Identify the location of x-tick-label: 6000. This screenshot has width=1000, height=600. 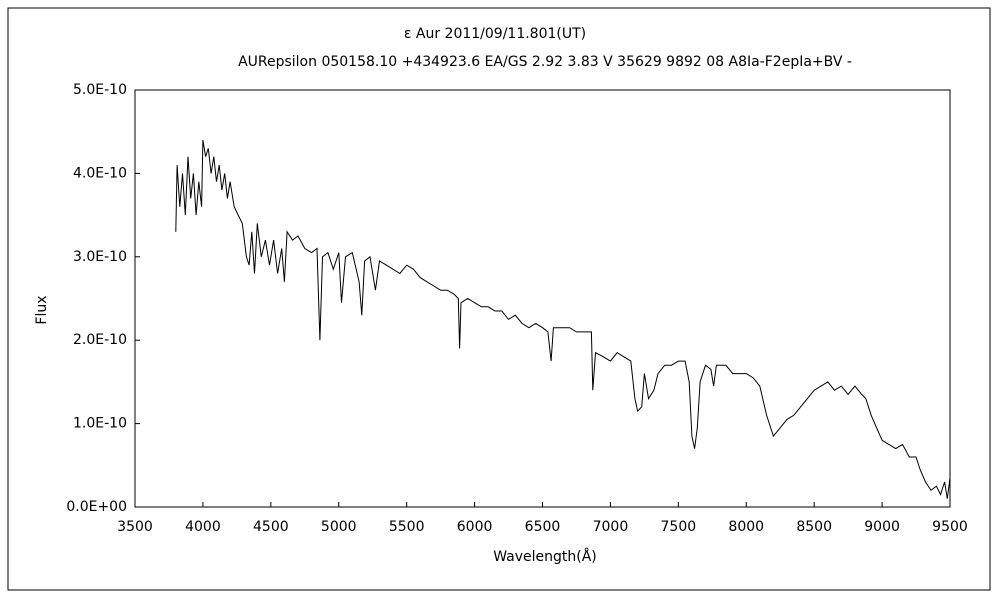
(475, 527).